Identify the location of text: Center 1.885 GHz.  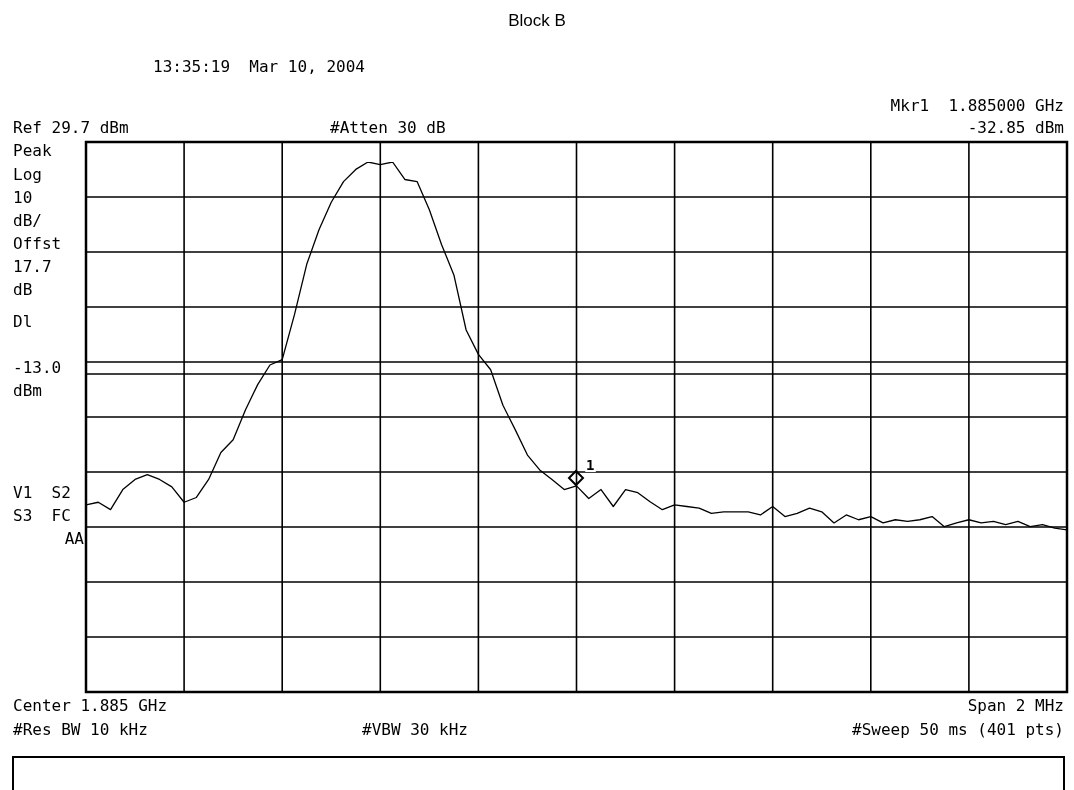
(90, 705).